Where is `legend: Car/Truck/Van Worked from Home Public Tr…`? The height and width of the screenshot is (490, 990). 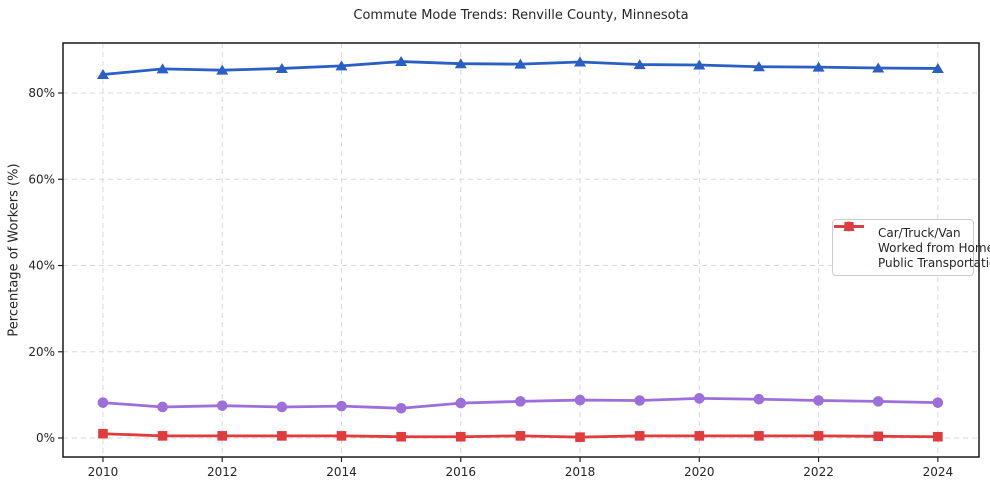 legend: Car/Truck/Van Worked from Home Public Tr… is located at coordinates (911, 247).